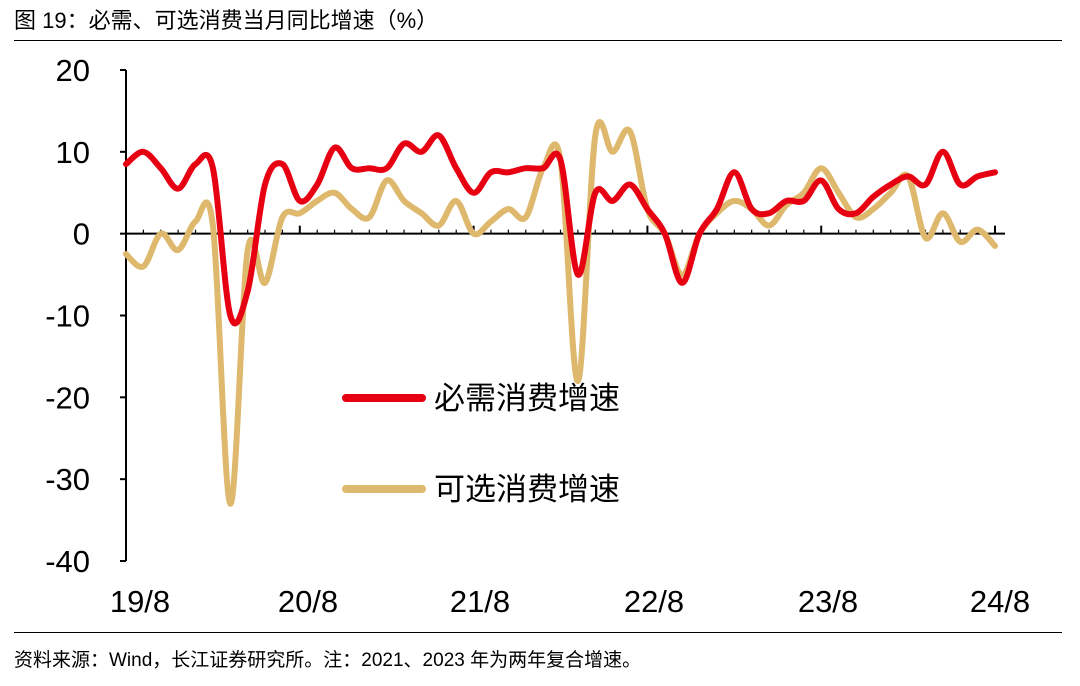  I want to click on x-tick-label: 19/8, so click(140, 601).